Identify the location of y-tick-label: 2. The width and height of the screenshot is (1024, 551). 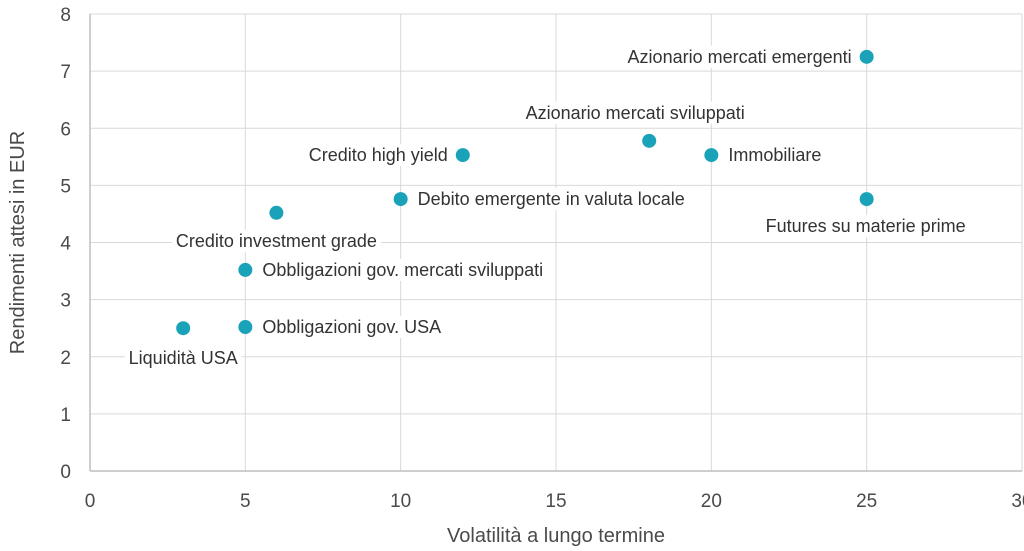
(65, 358).